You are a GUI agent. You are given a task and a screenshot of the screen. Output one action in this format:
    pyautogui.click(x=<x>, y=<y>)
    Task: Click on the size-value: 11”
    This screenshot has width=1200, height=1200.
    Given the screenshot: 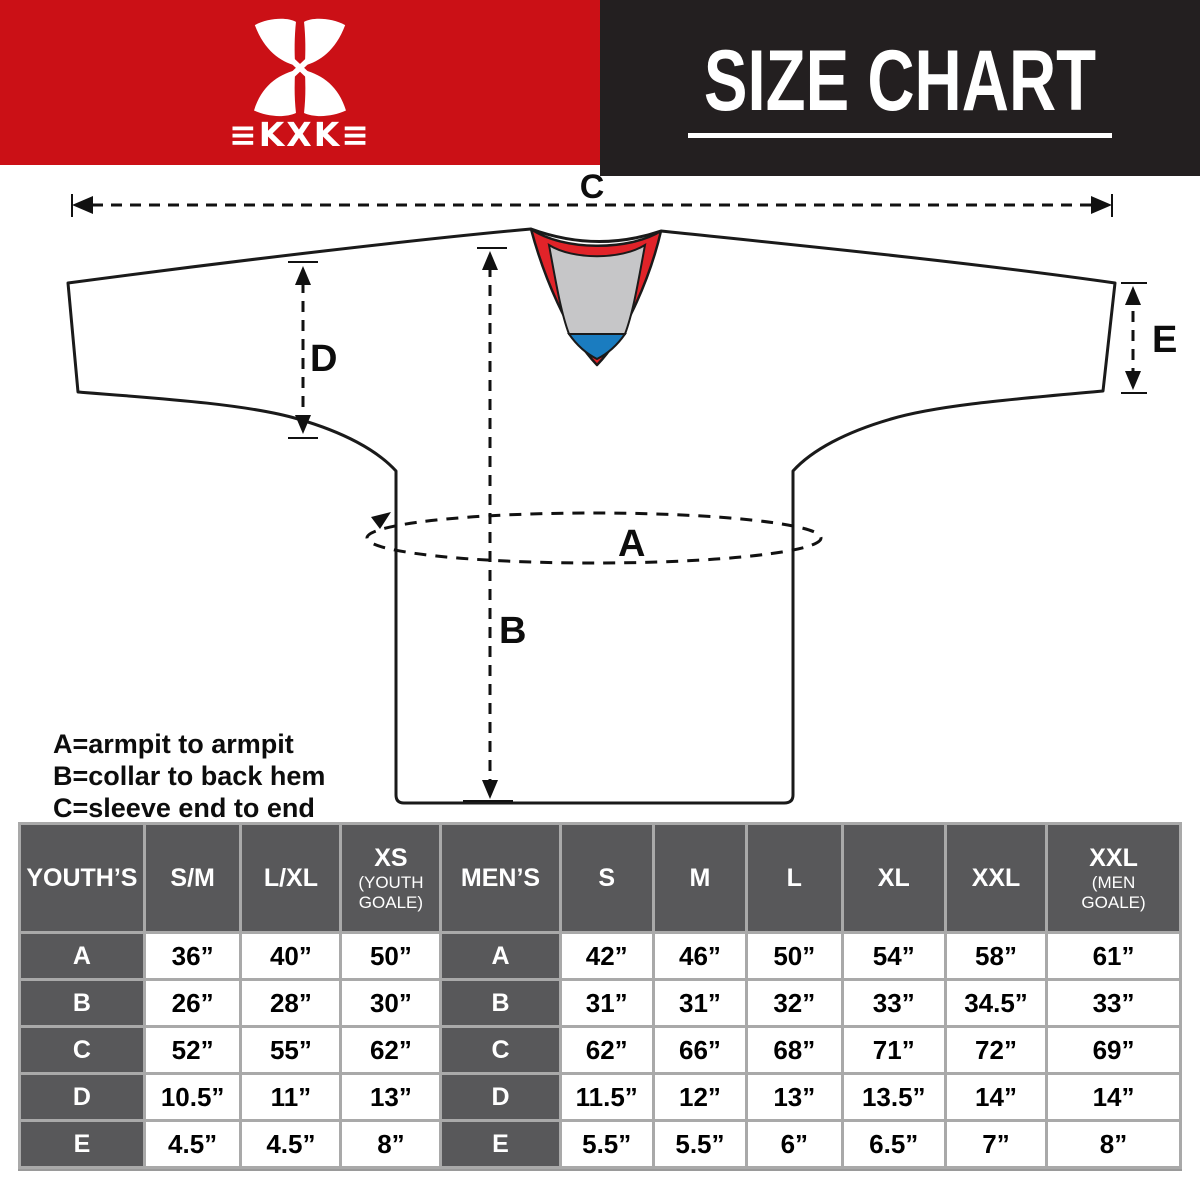 What is the action you would take?
    pyautogui.click(x=291, y=1097)
    